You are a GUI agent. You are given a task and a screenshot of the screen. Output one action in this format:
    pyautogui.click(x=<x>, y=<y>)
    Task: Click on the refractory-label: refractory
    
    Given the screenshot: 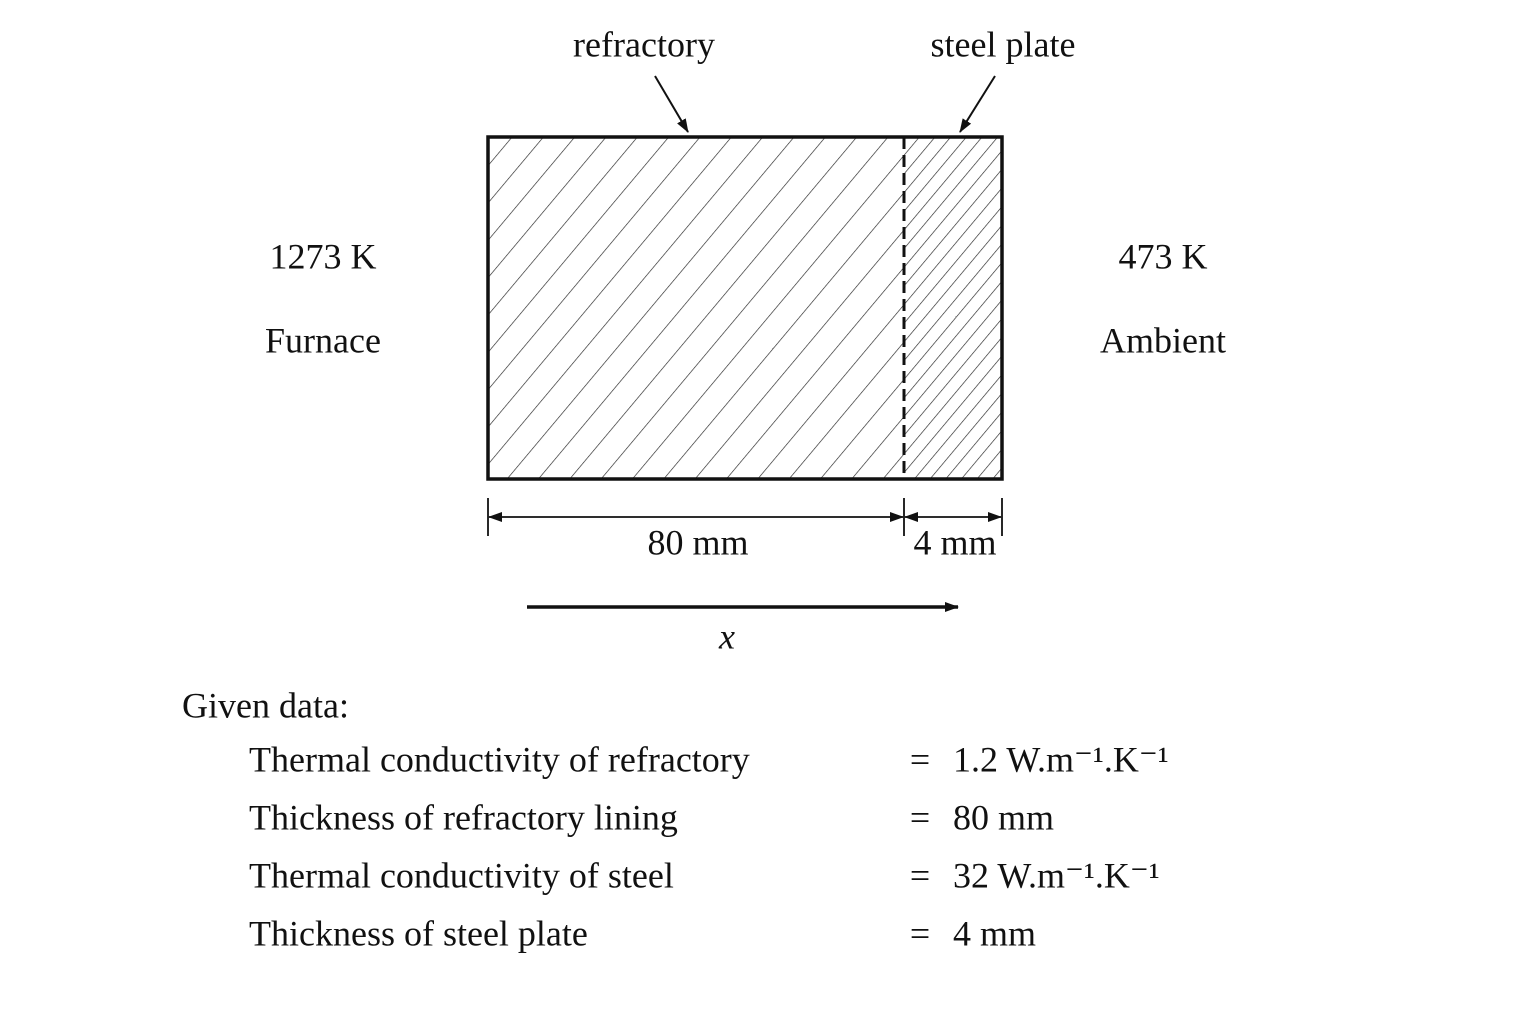 What is the action you would take?
    pyautogui.click(x=644, y=44)
    